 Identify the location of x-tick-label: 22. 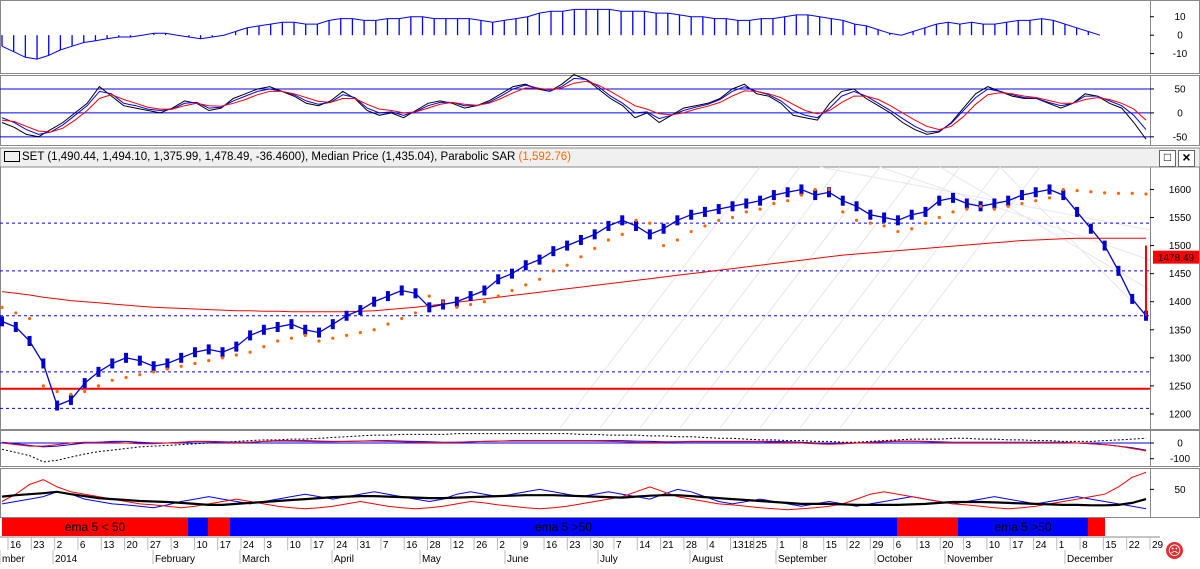
(855, 545).